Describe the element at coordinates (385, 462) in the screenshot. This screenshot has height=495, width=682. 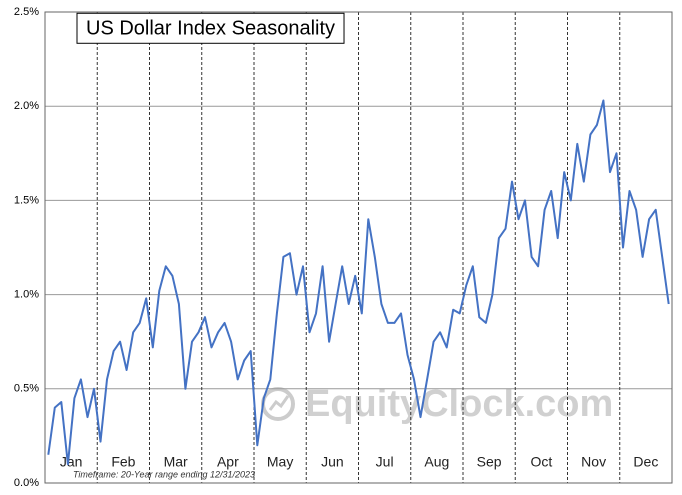
I see `x-tick-label: Jul` at that location.